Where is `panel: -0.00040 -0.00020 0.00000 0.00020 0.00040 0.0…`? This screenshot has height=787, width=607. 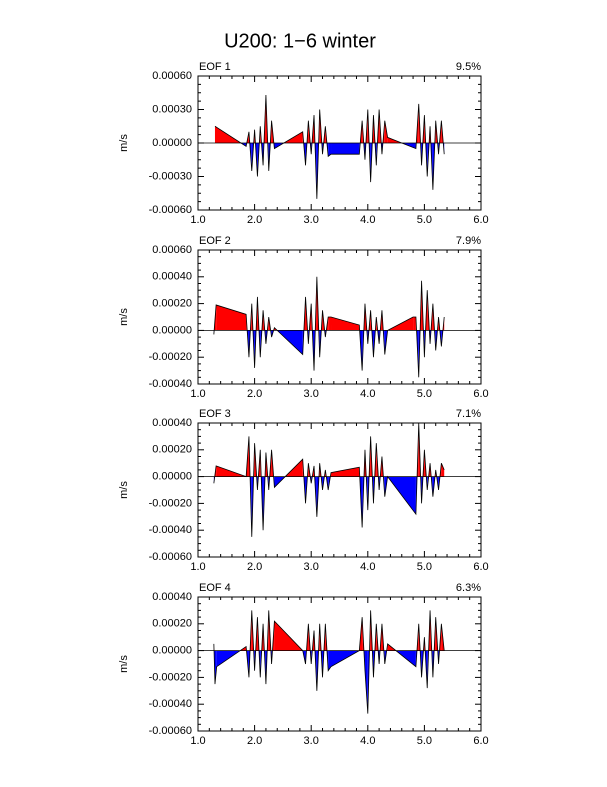 panel: -0.00040 -0.00020 0.00000 0.00020 0.00040 0.0… is located at coordinates (303, 317).